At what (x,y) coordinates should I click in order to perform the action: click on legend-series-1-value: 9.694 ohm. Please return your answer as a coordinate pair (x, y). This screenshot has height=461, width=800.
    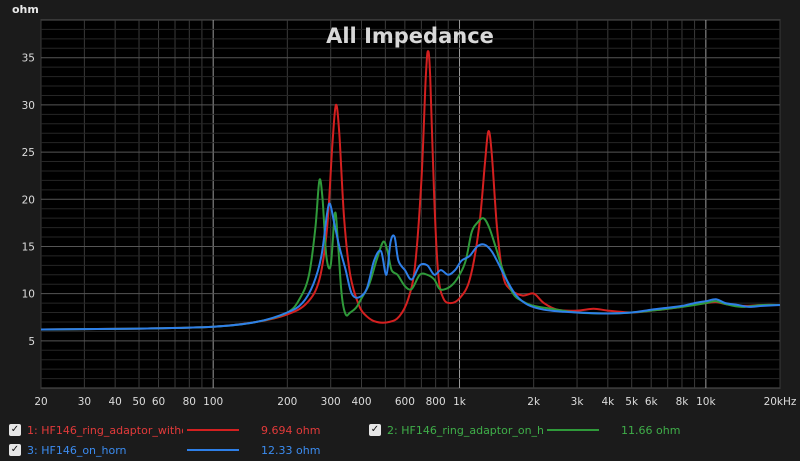
    Looking at the image, I should click on (291, 430).